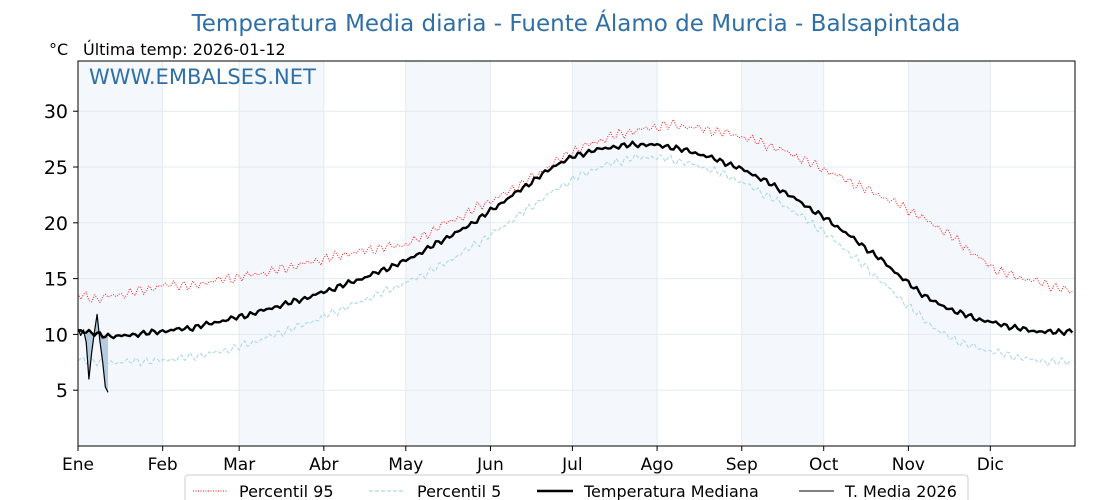  Describe the element at coordinates (323, 465) in the screenshot. I see `x-tick-label-abr: Abr` at that location.